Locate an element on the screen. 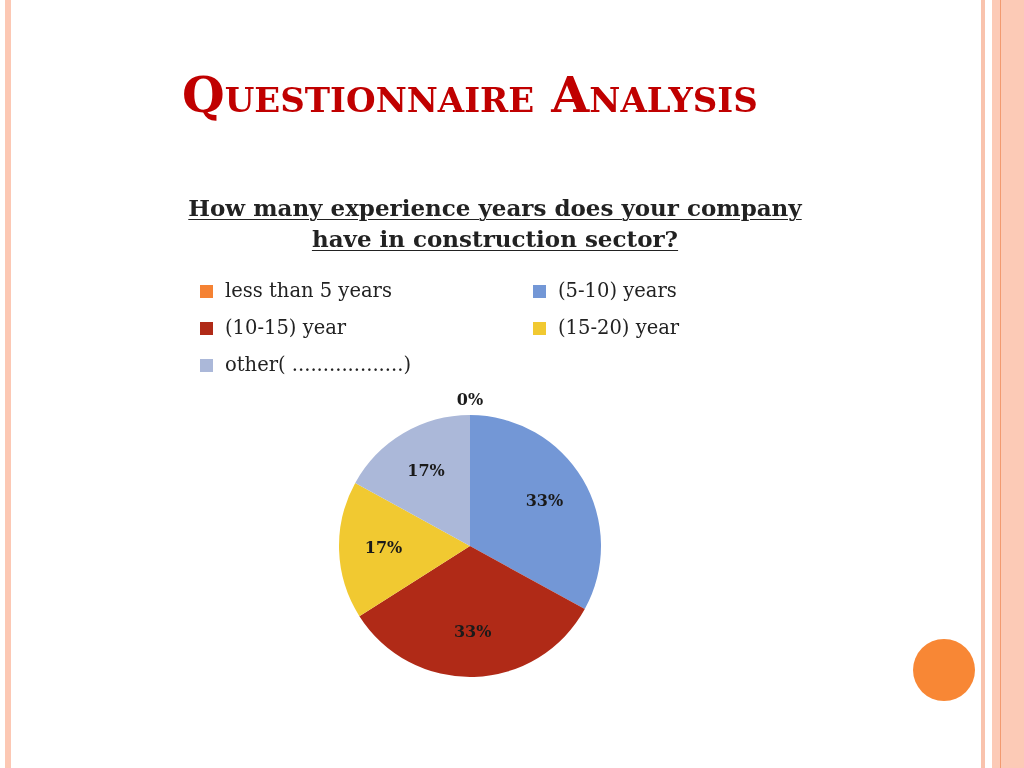 The image size is (1024, 768). text: 0% is located at coordinates (470, 400).